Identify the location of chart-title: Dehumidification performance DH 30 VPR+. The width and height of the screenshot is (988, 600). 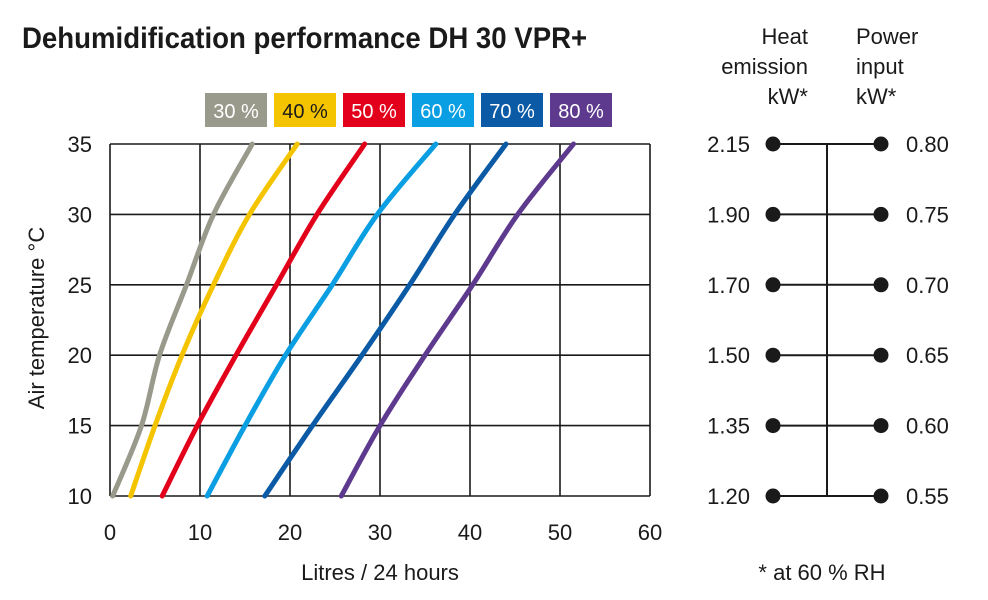
(305, 38).